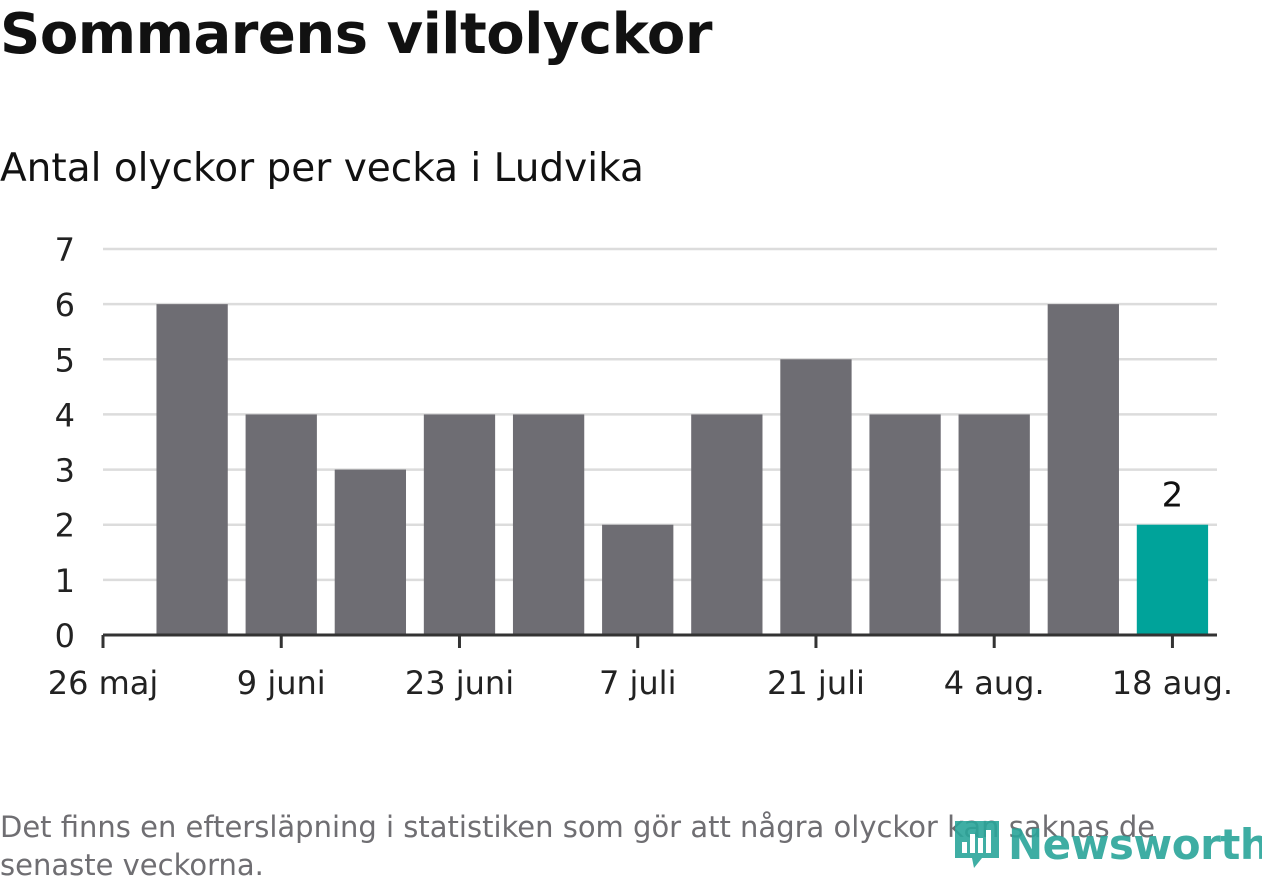 This screenshot has height=884, width=1262. What do you see at coordinates (65, 581) in the screenshot?
I see `y-tick-label: 1` at bounding box center [65, 581].